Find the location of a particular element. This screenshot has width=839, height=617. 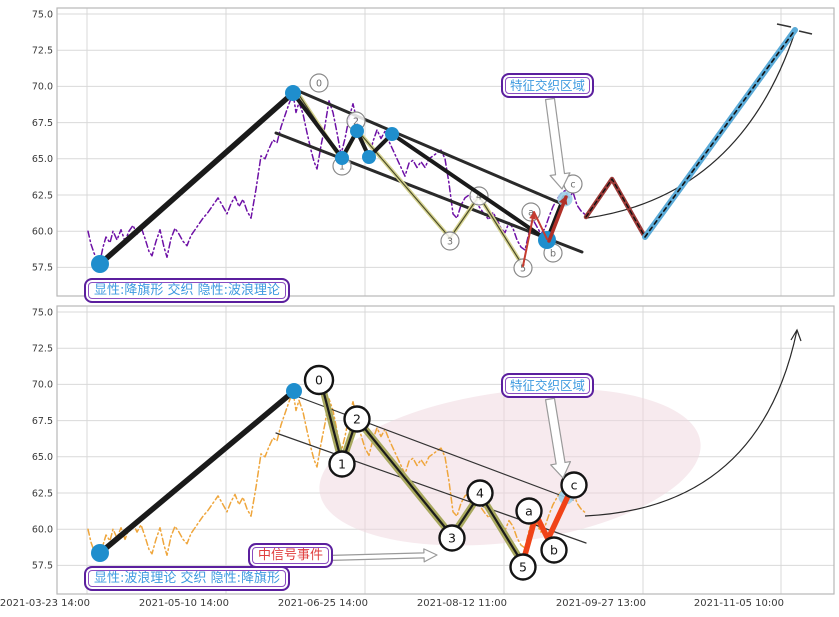

wave-marker-bottom-label-c: c is located at coordinates (574, 484).